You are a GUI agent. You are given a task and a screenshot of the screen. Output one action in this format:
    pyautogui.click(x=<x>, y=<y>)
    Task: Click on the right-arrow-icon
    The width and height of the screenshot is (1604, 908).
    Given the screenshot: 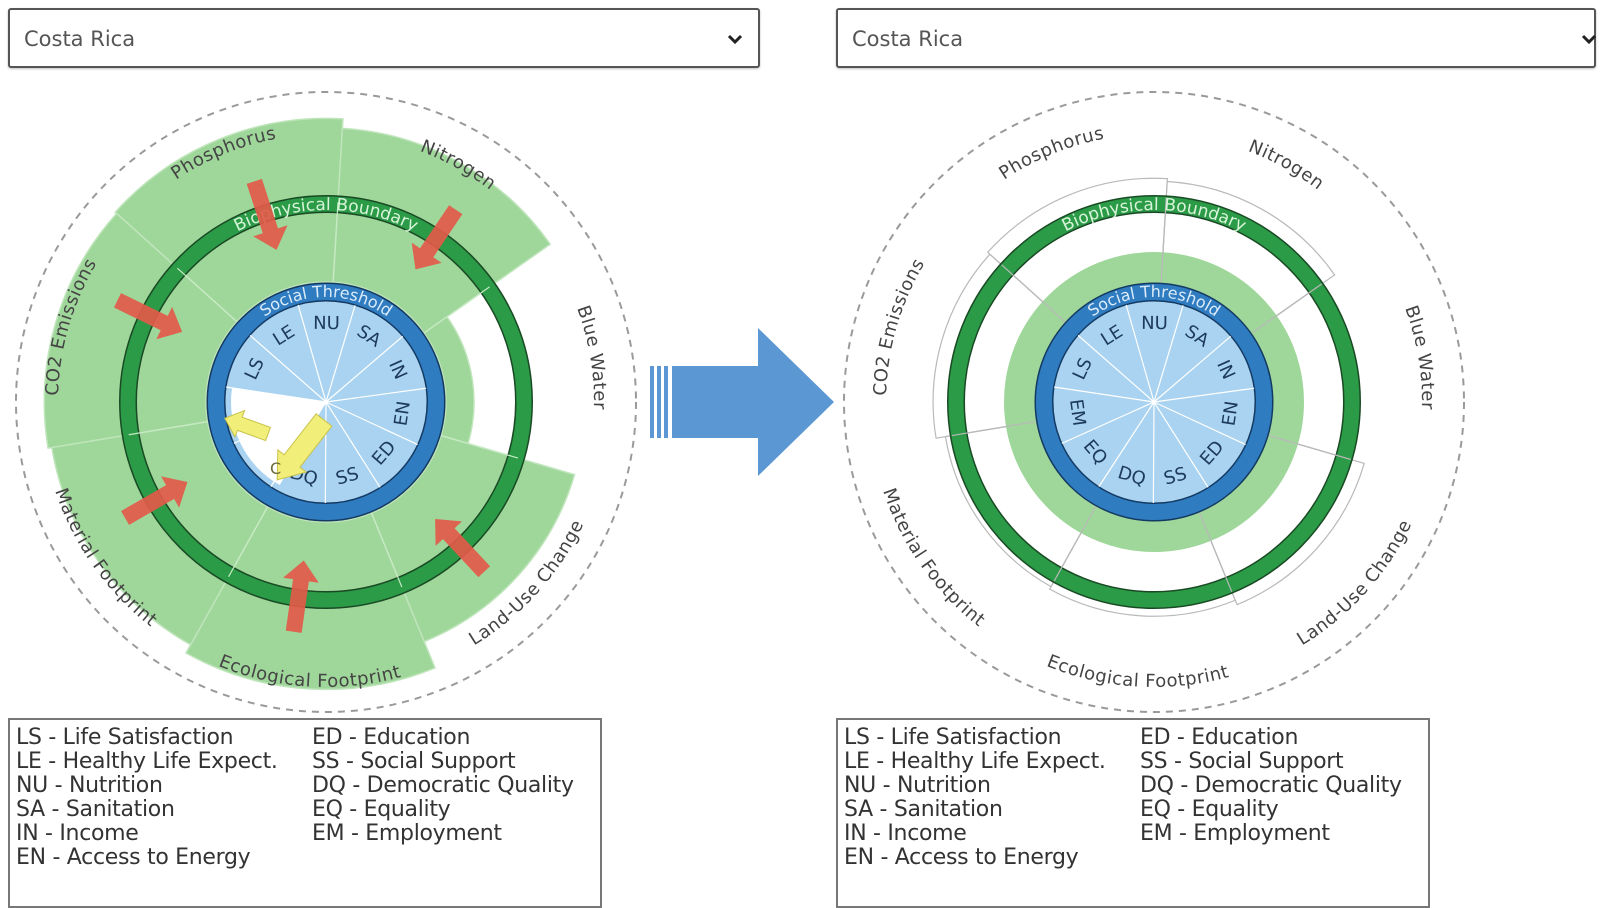 What is the action you would take?
    pyautogui.click(x=742, y=402)
    